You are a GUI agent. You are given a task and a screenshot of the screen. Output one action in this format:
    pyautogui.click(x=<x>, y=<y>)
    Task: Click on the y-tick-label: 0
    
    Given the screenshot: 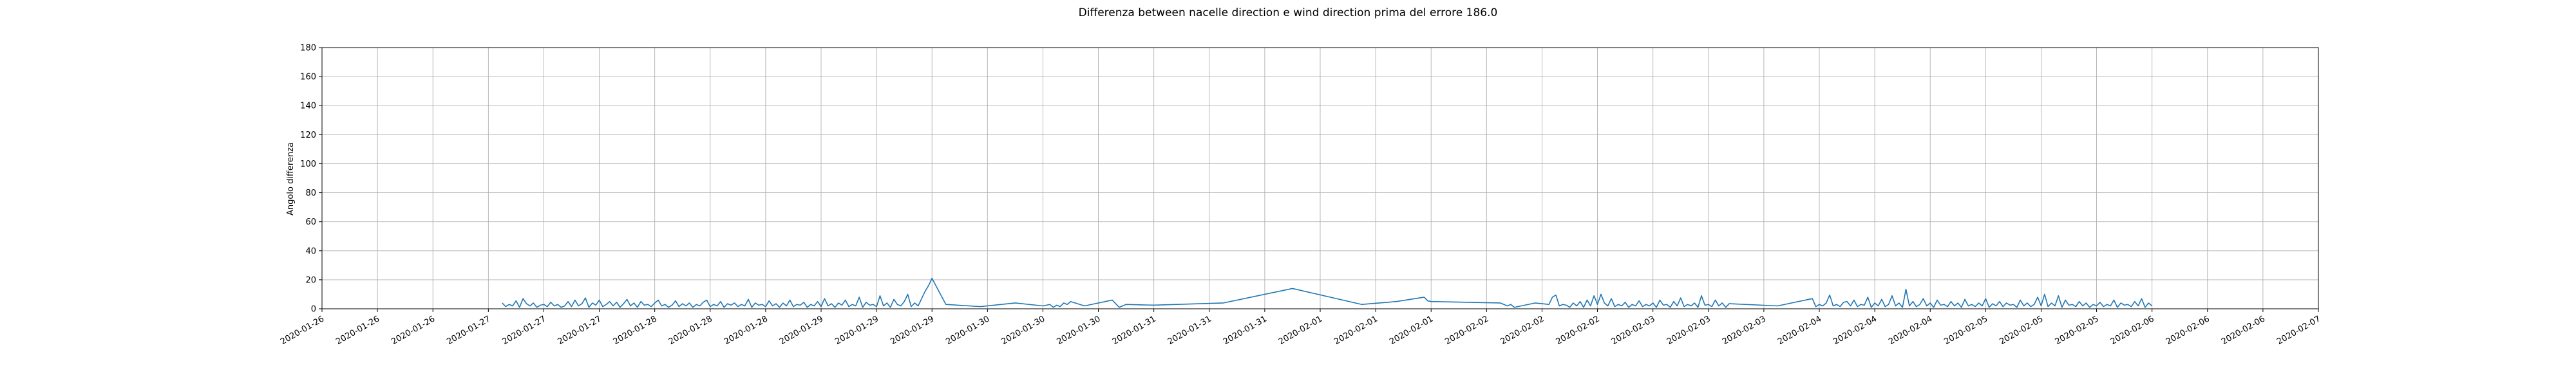 What is the action you would take?
    pyautogui.click(x=313, y=310)
    